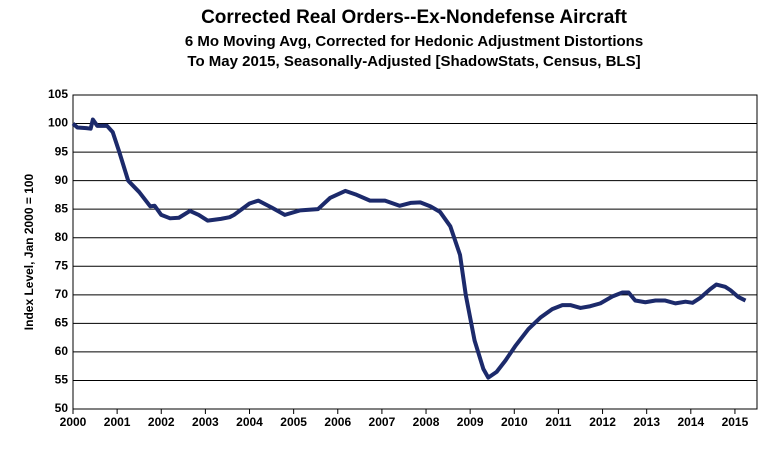  What do you see at coordinates (205, 422) in the screenshot?
I see `x-tick-label: 2003` at bounding box center [205, 422].